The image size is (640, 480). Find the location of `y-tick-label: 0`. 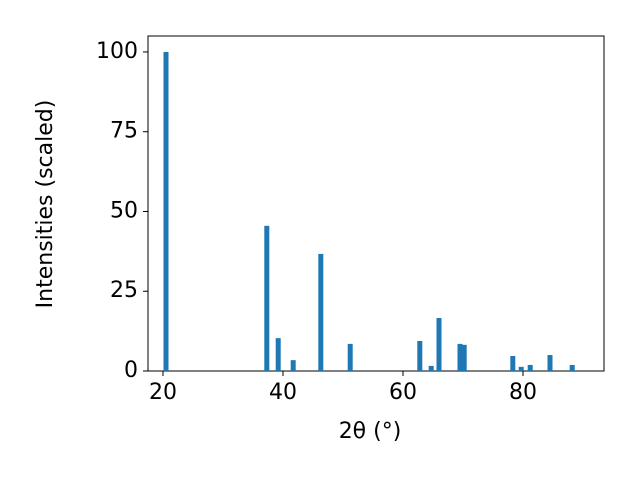

y-tick-label: 0 is located at coordinates (131, 370).